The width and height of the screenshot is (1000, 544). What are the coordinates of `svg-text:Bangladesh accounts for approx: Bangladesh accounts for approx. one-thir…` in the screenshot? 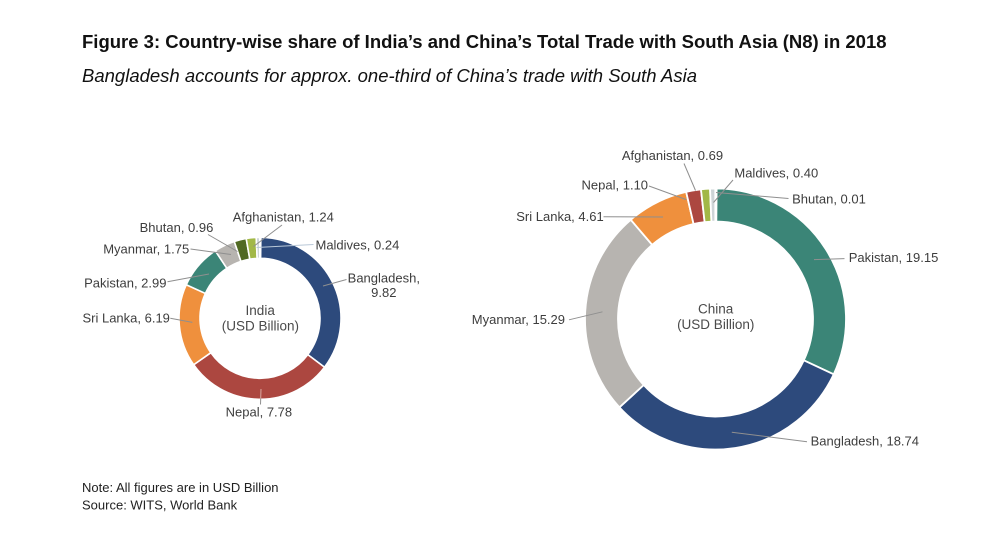 It's located at (389, 75).